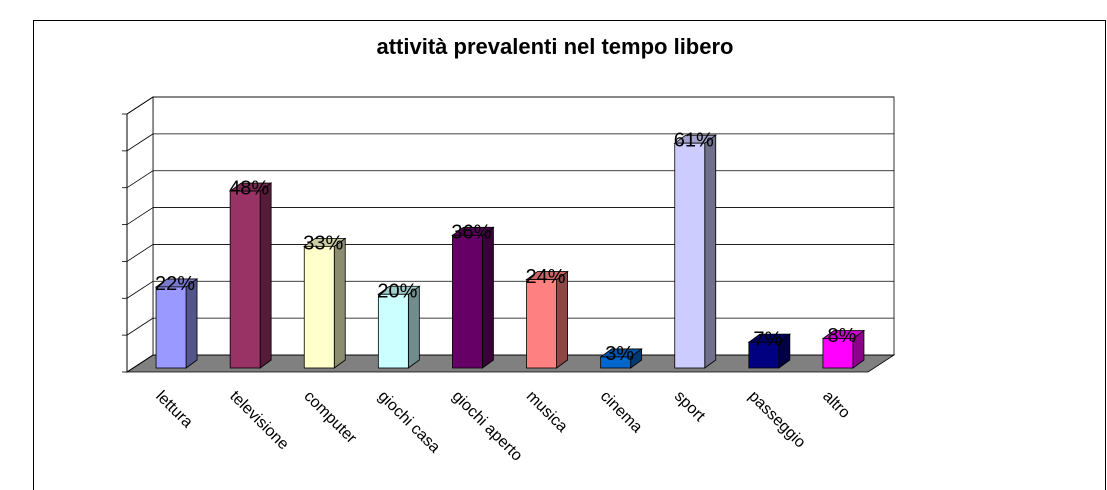 The image size is (1107, 490). I want to click on value-label: 33%, so click(323, 244).